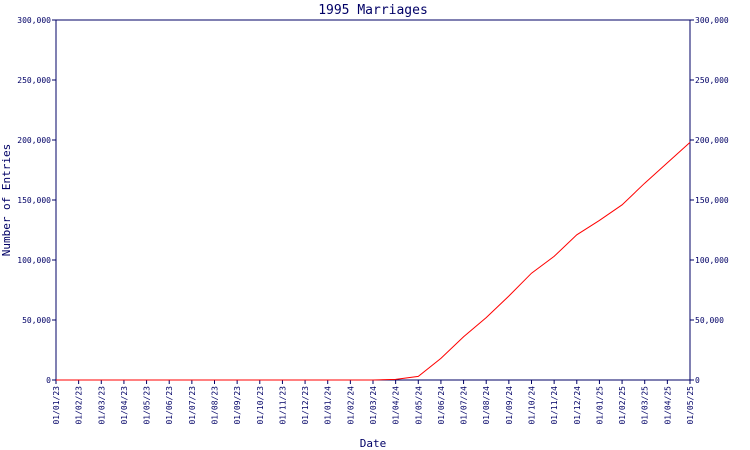  Describe the element at coordinates (599, 405) in the screenshot. I see `x-tick-label: 01/01/25` at that location.